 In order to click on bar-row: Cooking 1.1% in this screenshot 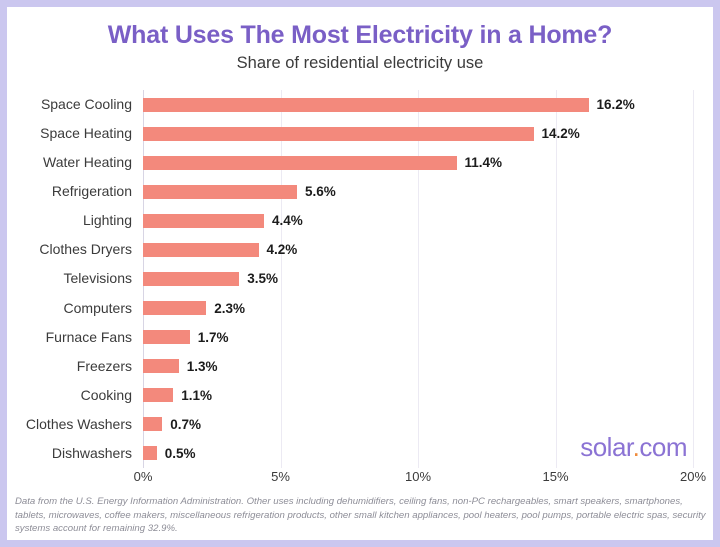, I will do `click(387, 395)`.